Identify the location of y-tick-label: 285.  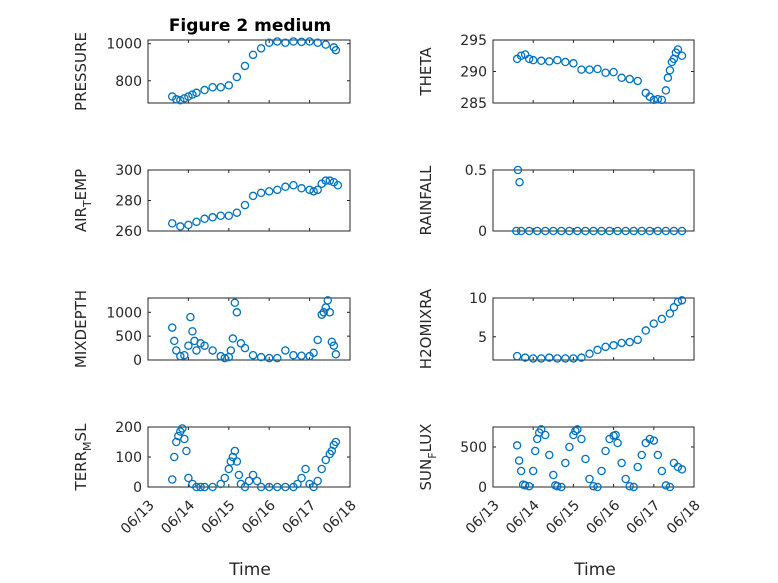
(473, 104).